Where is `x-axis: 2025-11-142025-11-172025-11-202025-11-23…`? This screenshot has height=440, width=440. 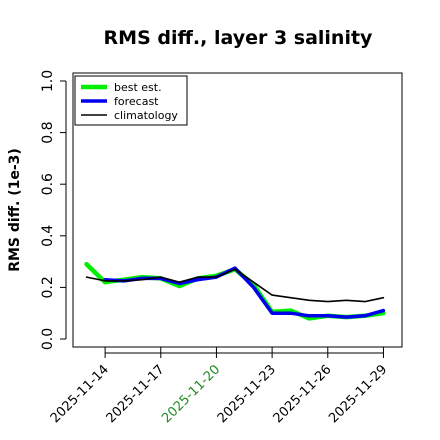 x-axis: 2025-11-142025-11-172025-11-202025-11-23… is located at coordinates (219, 386).